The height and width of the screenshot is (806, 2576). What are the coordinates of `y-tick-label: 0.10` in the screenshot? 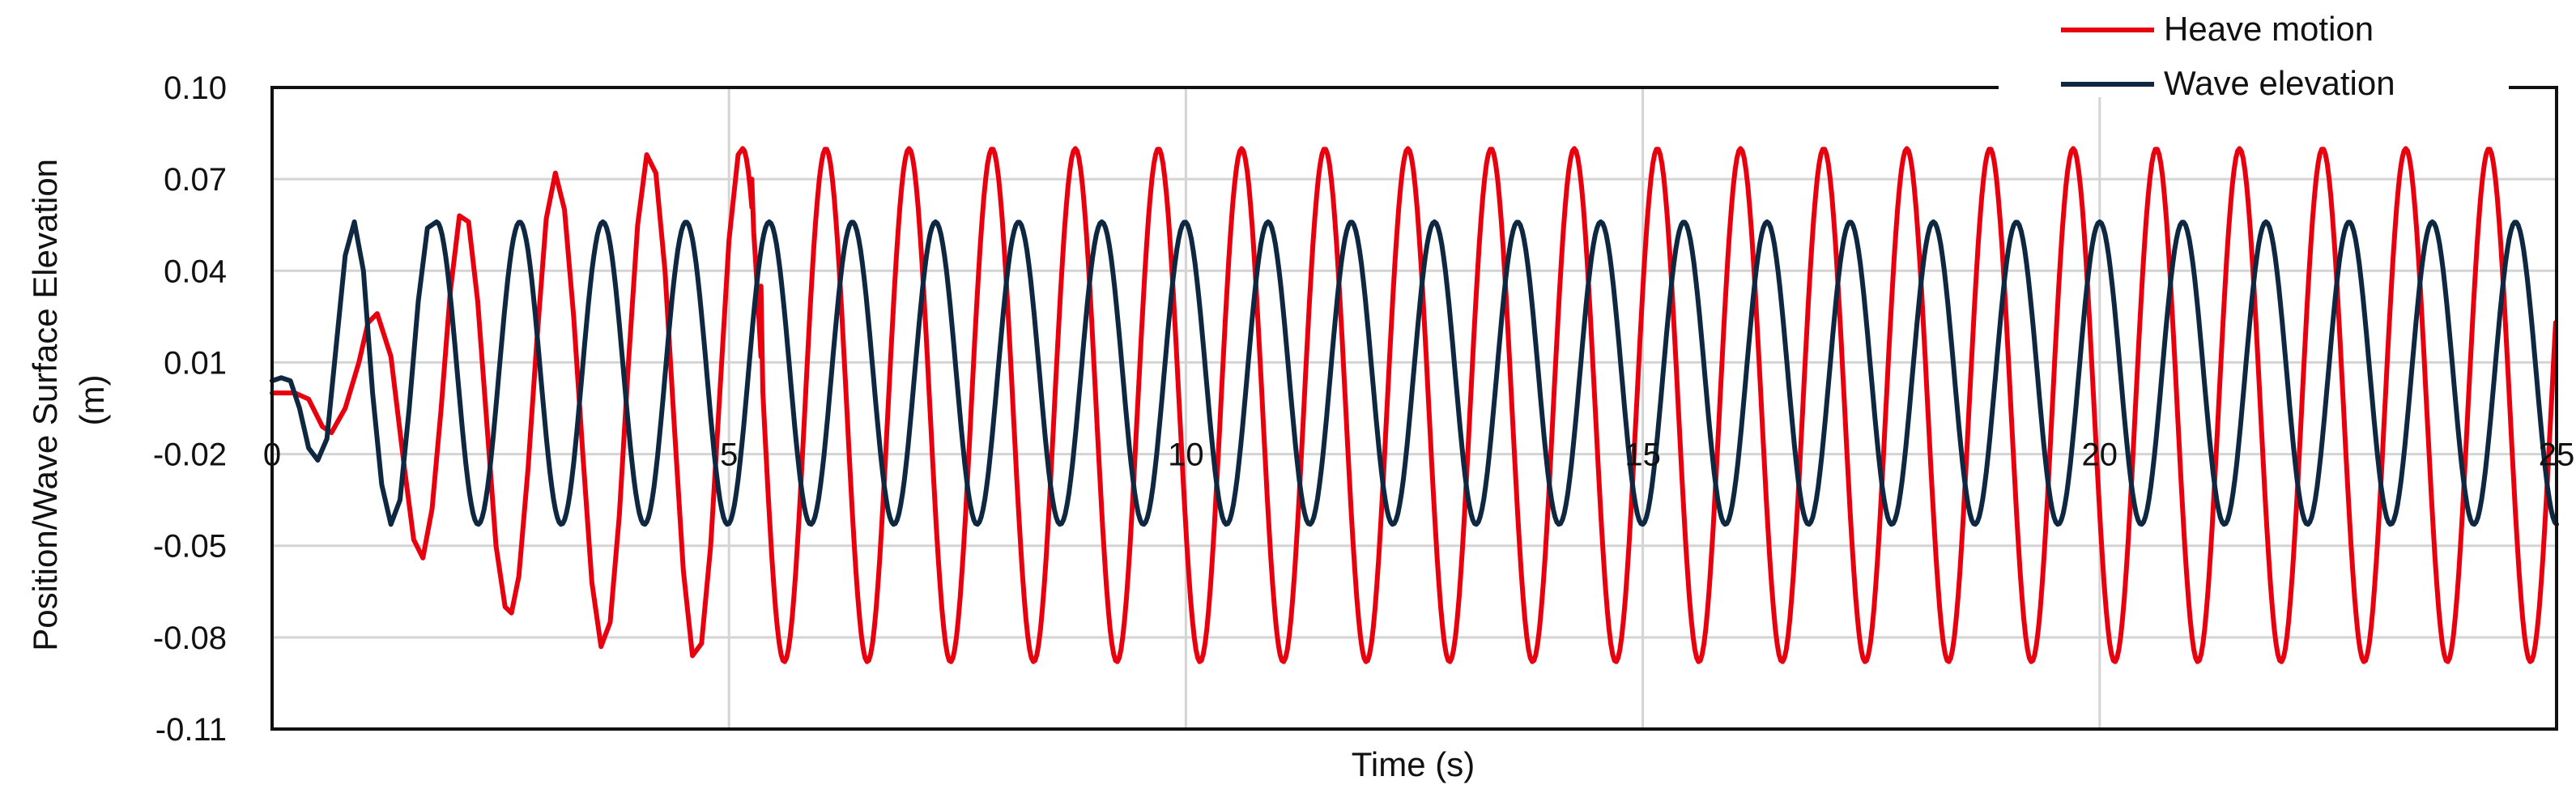 It's located at (195, 88).